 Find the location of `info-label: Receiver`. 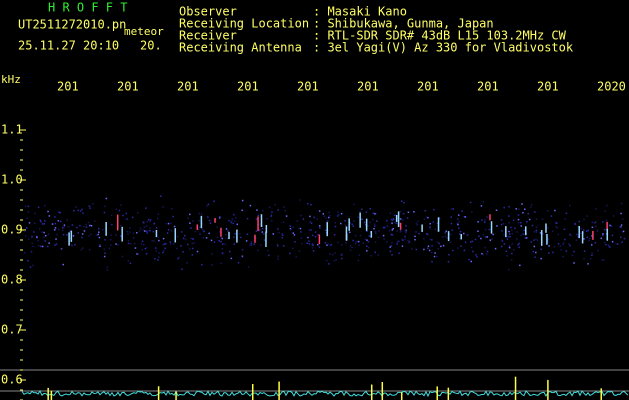

info-label: Receiver is located at coordinates (208, 36).